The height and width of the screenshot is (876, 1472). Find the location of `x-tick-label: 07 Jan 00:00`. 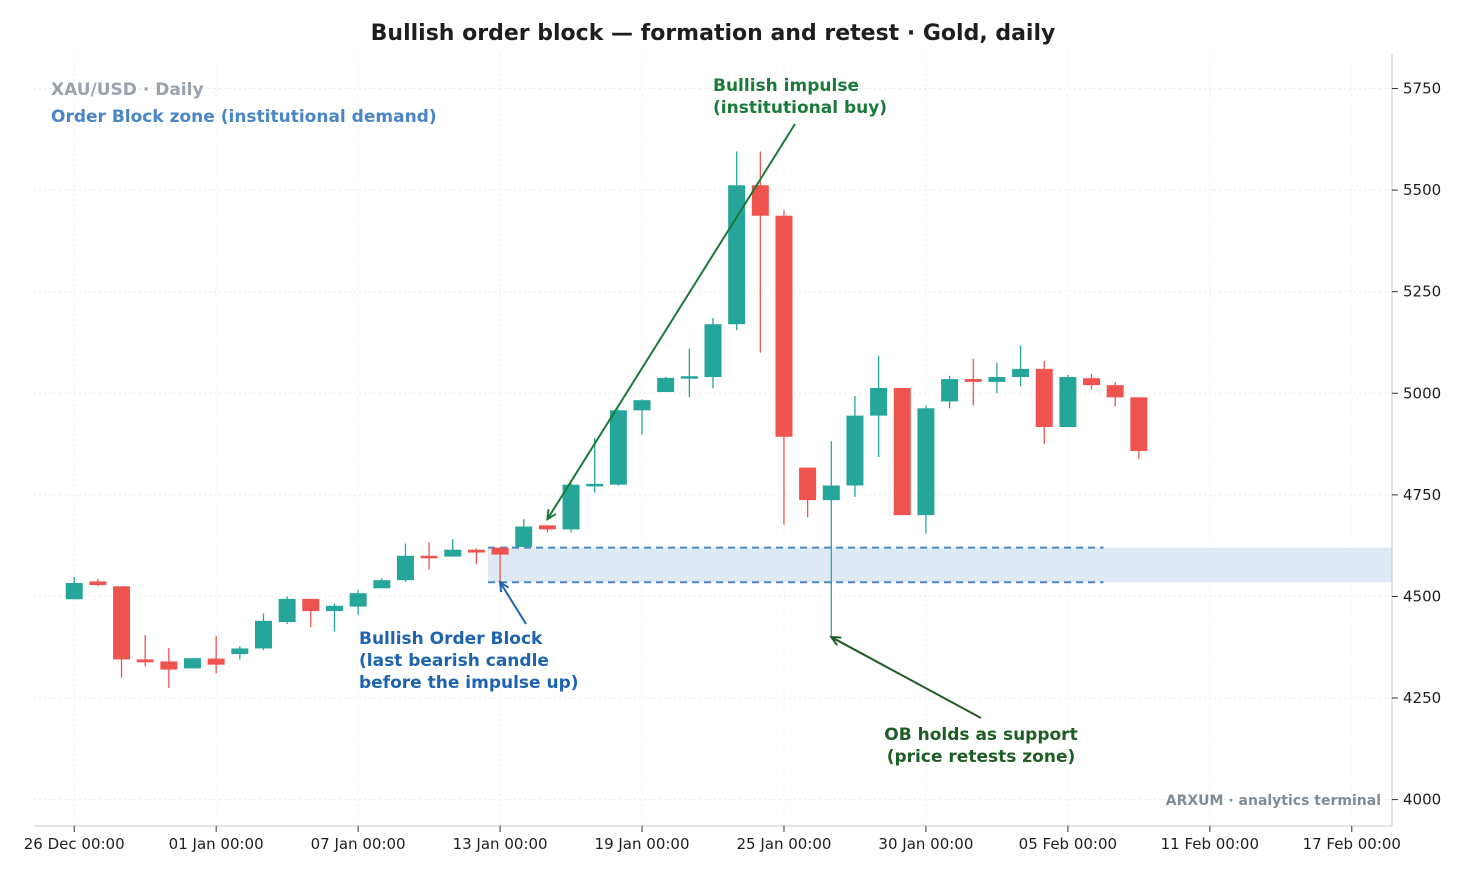

x-tick-label: 07 Jan 00:00 is located at coordinates (358, 844).